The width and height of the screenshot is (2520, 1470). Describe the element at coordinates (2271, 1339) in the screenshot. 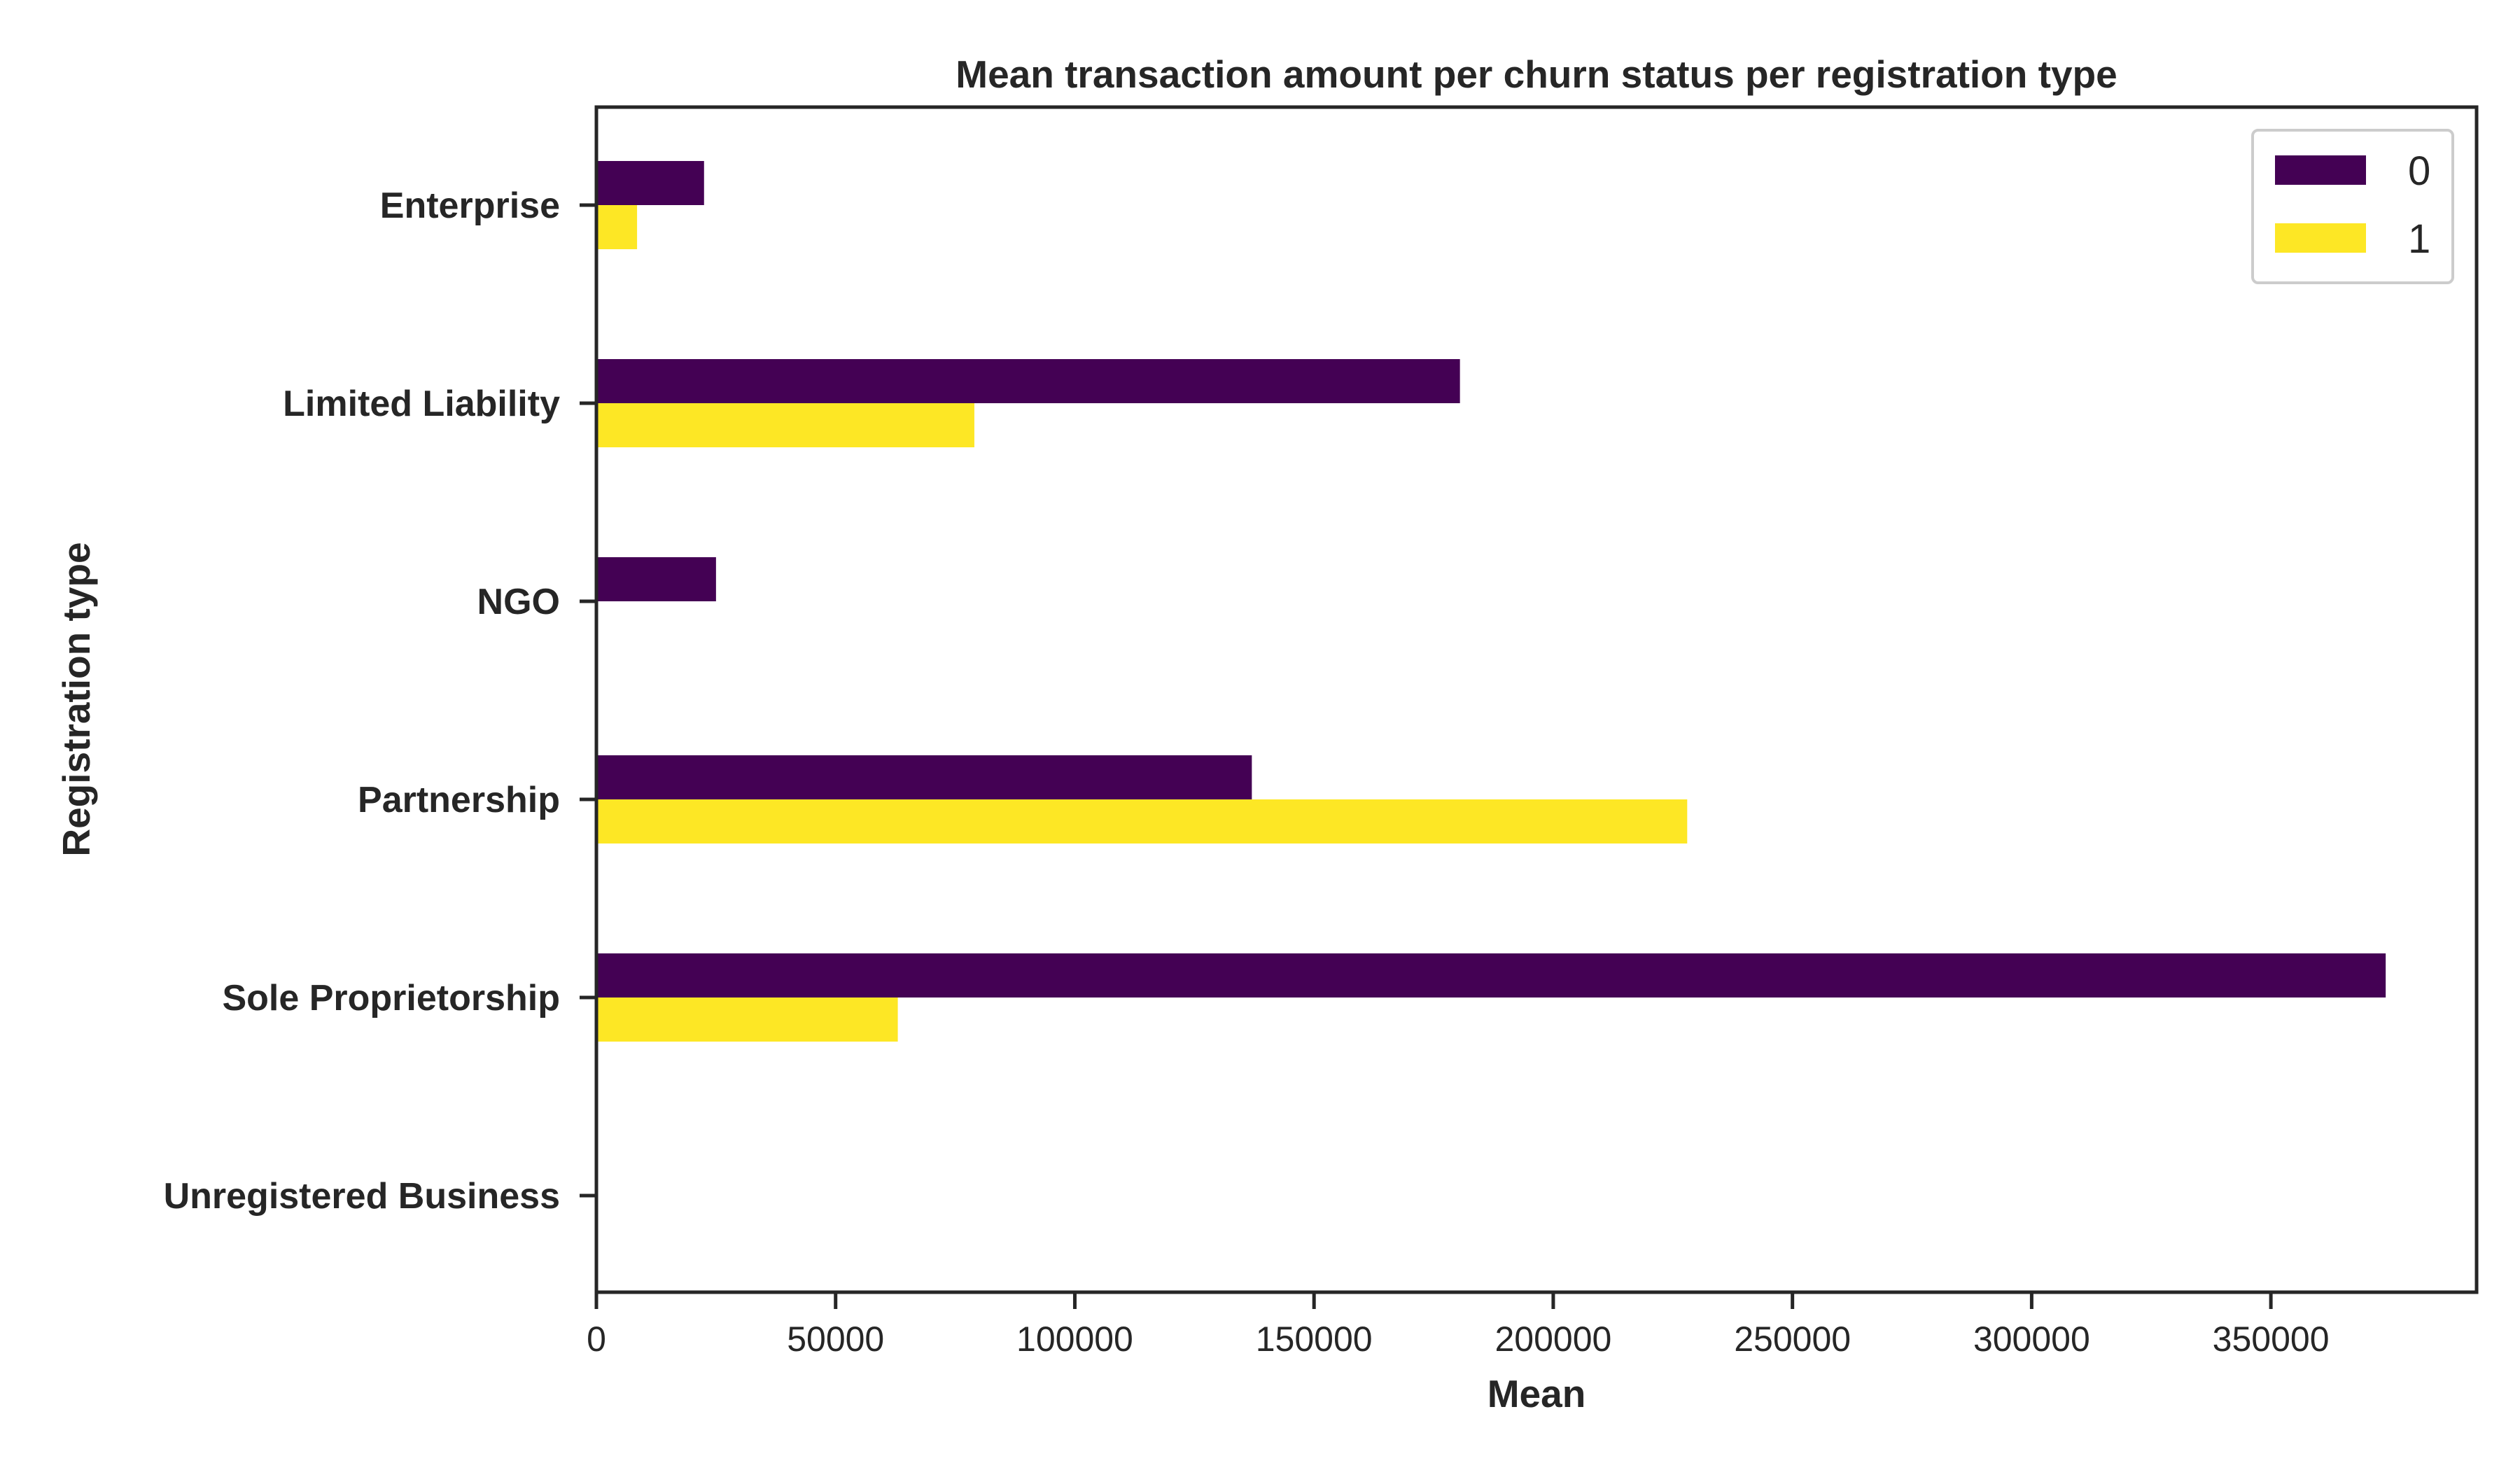

I see `x-tick-label-350000: 350000` at that location.